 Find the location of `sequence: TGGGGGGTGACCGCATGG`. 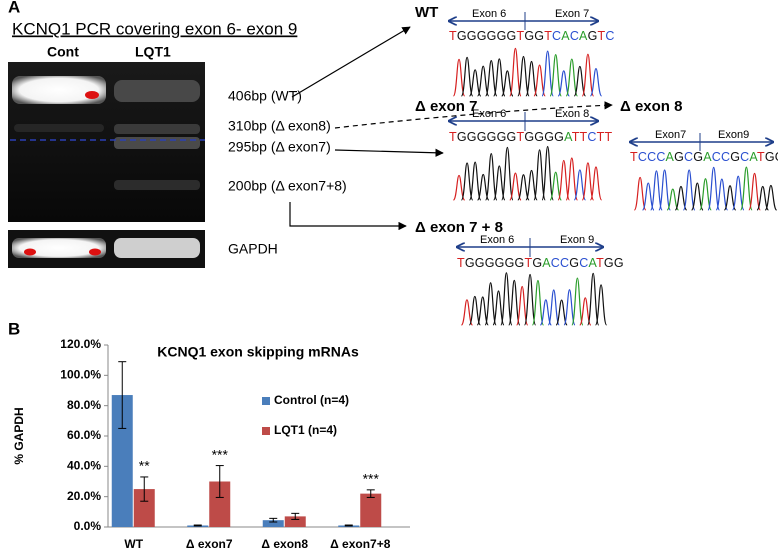

sequence: TGGGGGGTGACCGCATGG is located at coordinates (540, 263).